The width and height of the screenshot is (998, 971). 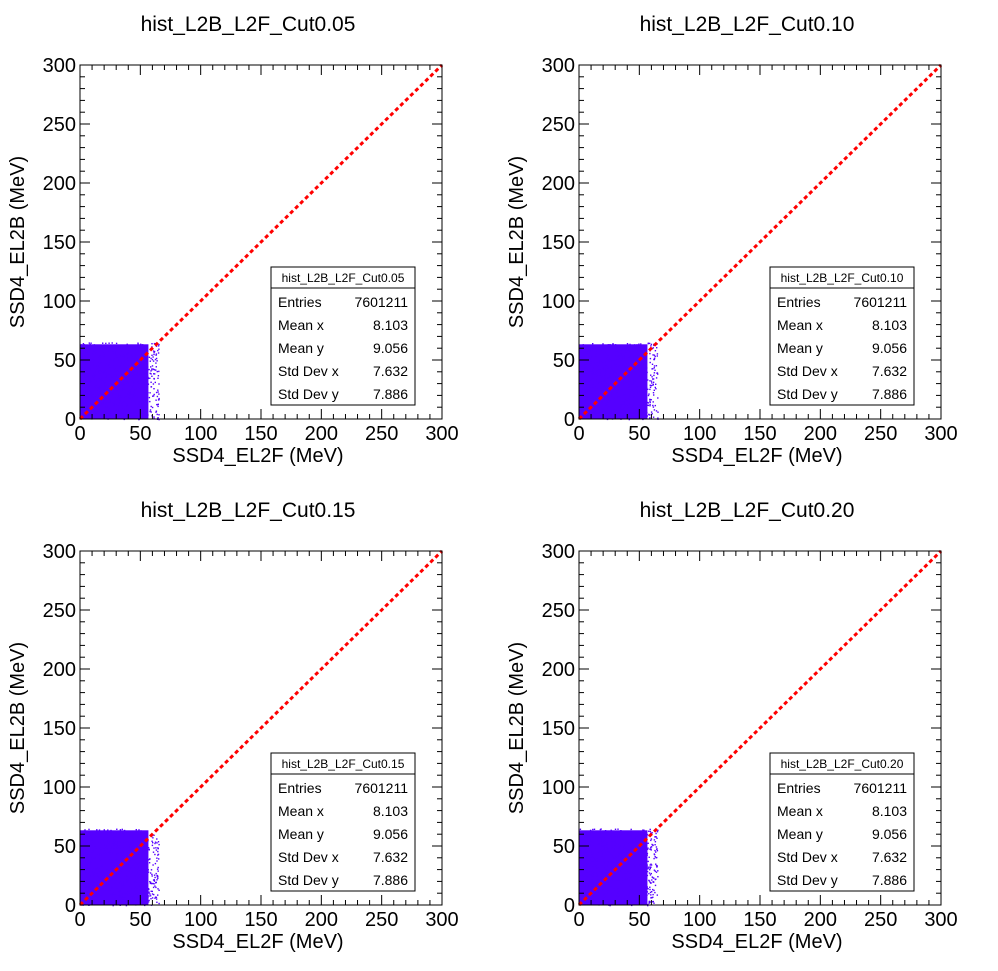 I want to click on x-axis-label: SSD4_EL2F (MeV), so click(x=756, y=456).